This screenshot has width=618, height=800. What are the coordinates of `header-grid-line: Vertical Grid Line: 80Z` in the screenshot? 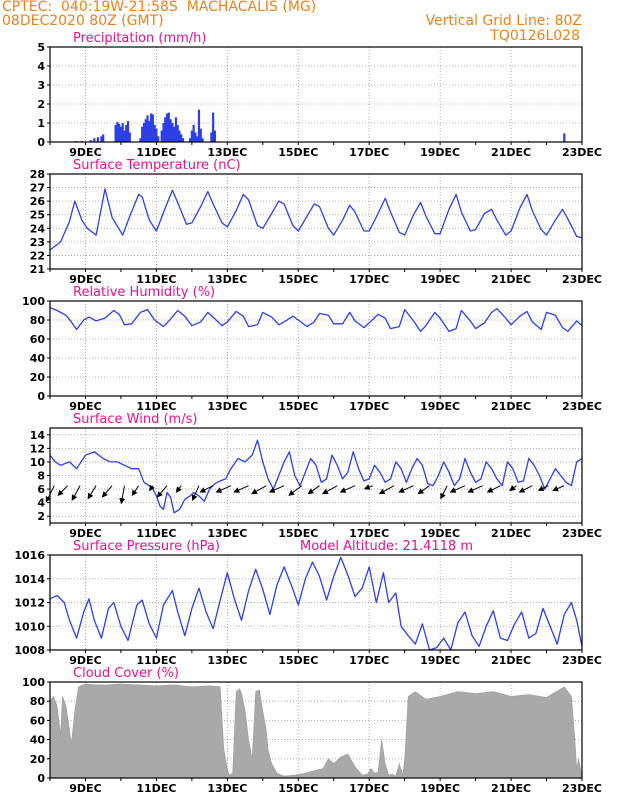 It's located at (503, 21).